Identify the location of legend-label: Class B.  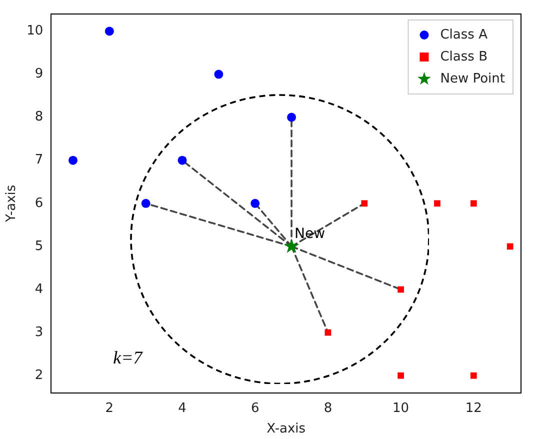
(464, 56).